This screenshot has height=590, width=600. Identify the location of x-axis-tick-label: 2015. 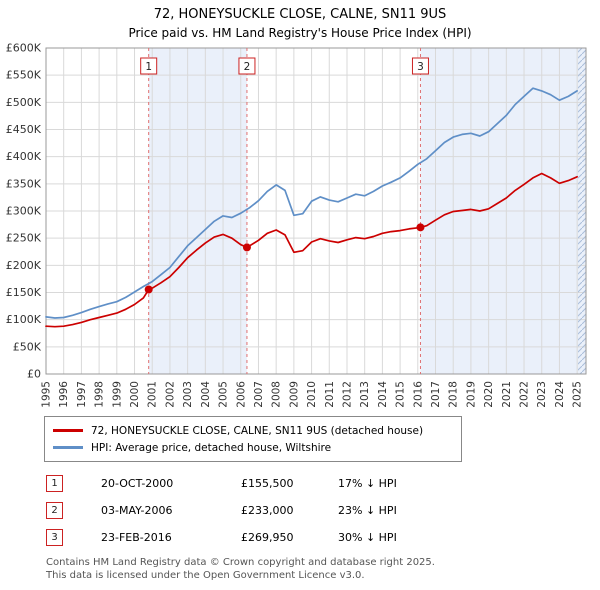
(401, 394).